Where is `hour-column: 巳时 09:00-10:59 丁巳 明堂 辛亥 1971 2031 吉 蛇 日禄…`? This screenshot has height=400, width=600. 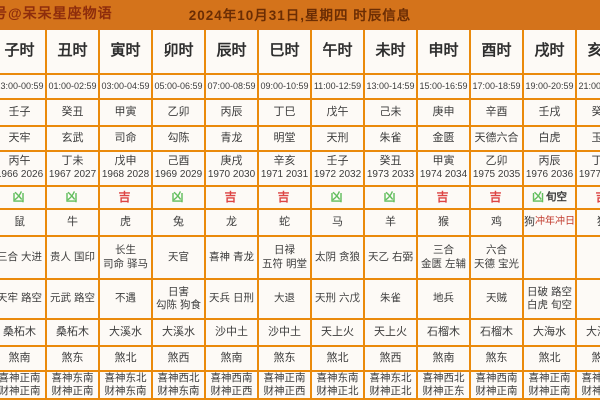
hour-column: 巳时 09:00-10:59 丁巳 明堂 辛亥 1971 2031 吉 蛇 日禄… is located at coordinates (285, 215).